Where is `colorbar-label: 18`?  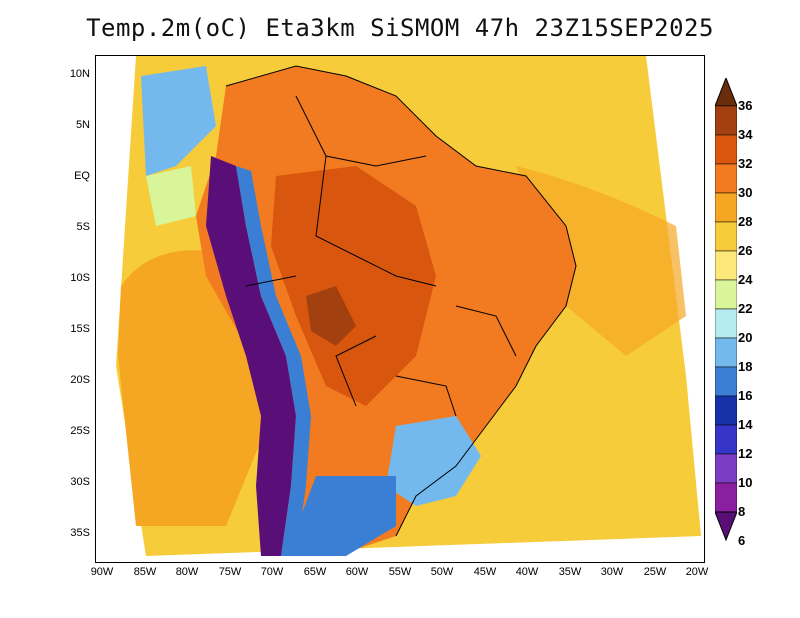 colorbar-label: 18 is located at coordinates (745, 366).